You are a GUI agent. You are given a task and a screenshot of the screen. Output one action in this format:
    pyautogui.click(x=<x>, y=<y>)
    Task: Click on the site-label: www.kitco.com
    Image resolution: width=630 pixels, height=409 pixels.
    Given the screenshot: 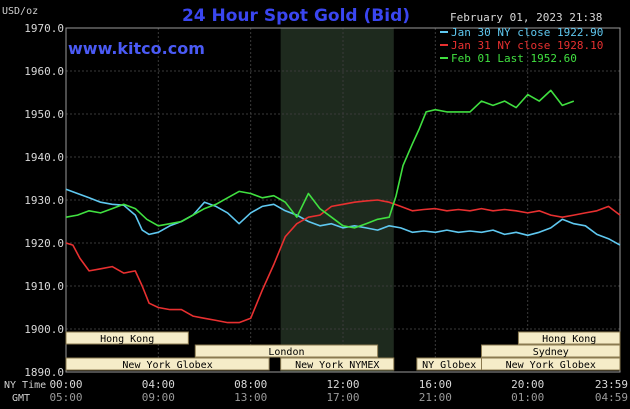 What is the action you would take?
    pyautogui.click(x=136, y=48)
    